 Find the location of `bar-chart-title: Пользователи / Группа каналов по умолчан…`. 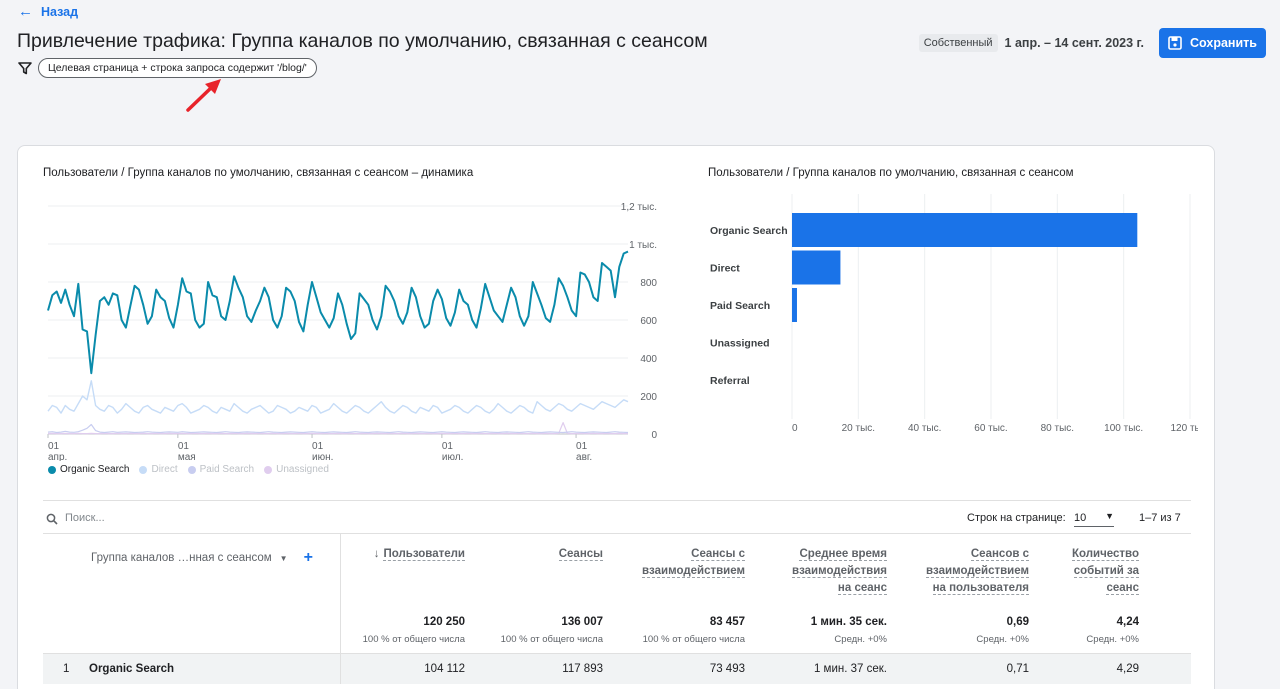

bar-chart-title: Пользователи / Группа каналов по умолчан… is located at coordinates (891, 173).